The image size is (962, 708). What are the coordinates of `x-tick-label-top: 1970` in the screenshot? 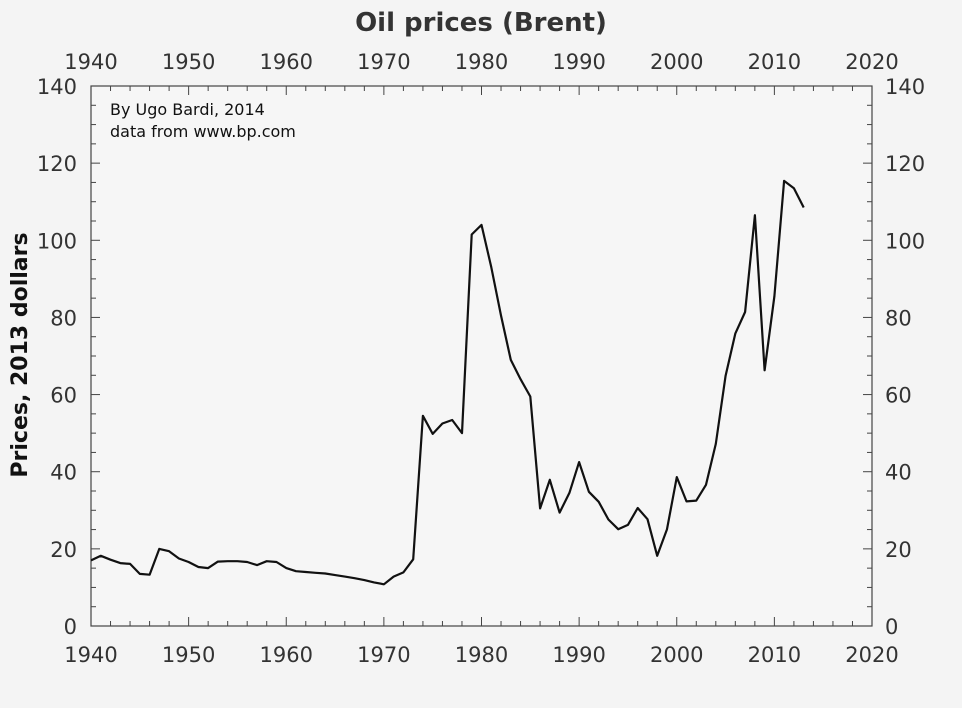 It's located at (383, 62).